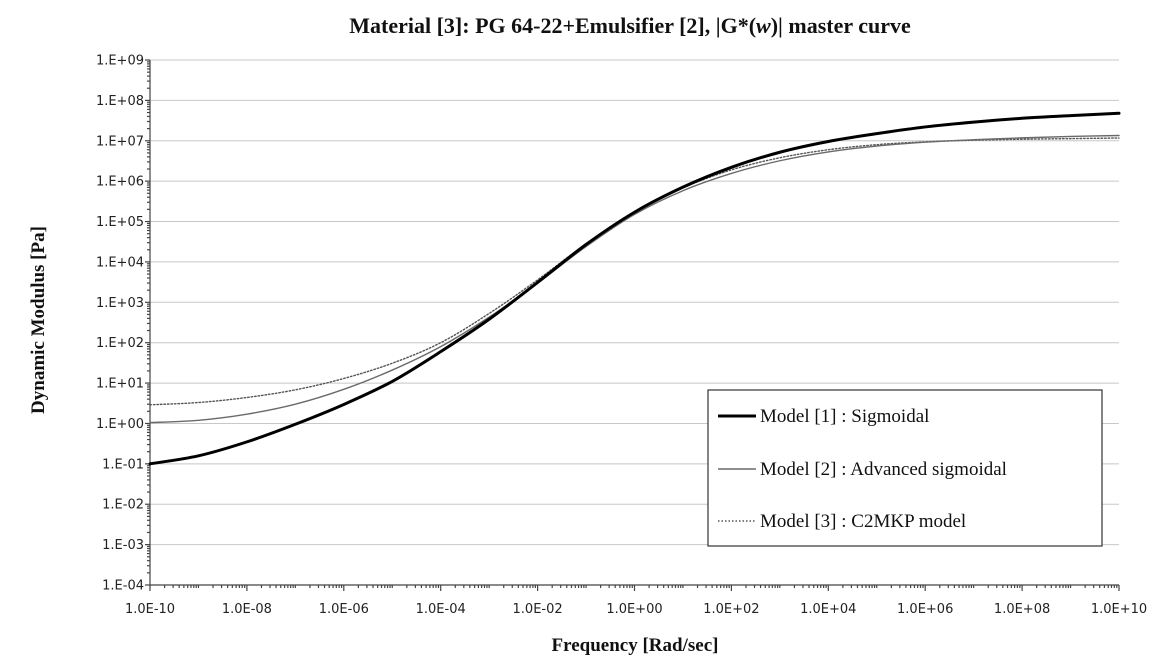  What do you see at coordinates (344, 609) in the screenshot?
I see `x-tick-label: 1.0E-06` at bounding box center [344, 609].